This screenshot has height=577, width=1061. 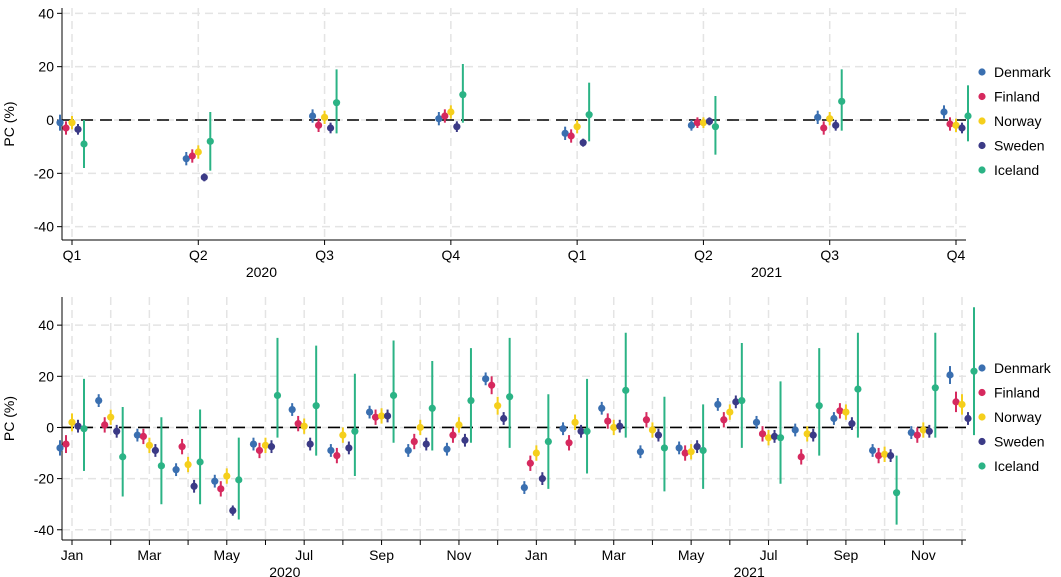 What do you see at coordinates (1015, 417) in the screenshot?
I see `bottom-legend: Denmark Finland Norway Sweden Iceland` at bounding box center [1015, 417].